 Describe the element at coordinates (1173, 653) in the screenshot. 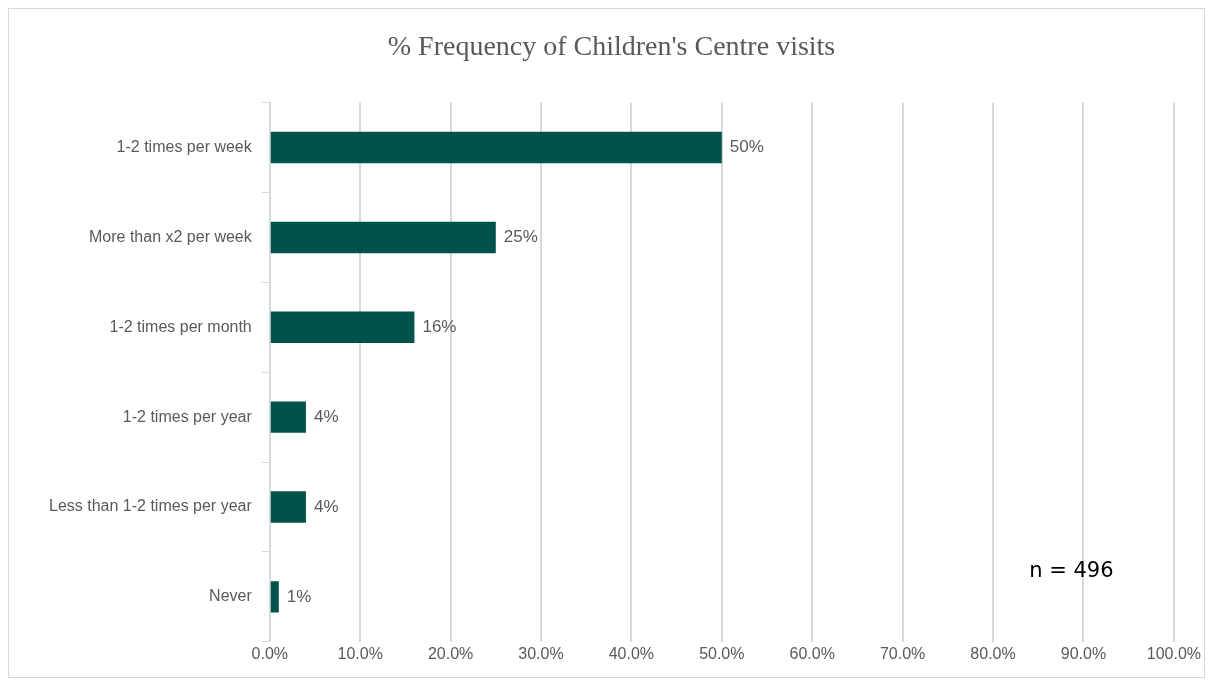

I see `x-tick-label: 100.0%` at that location.